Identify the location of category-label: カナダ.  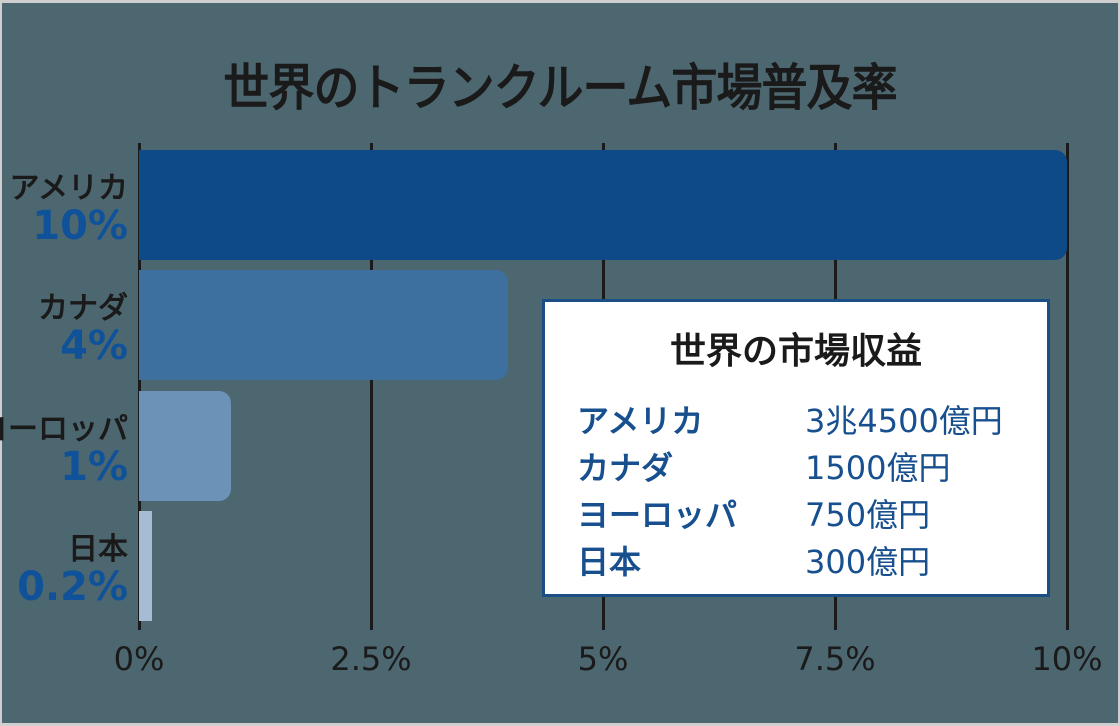
(83, 308).